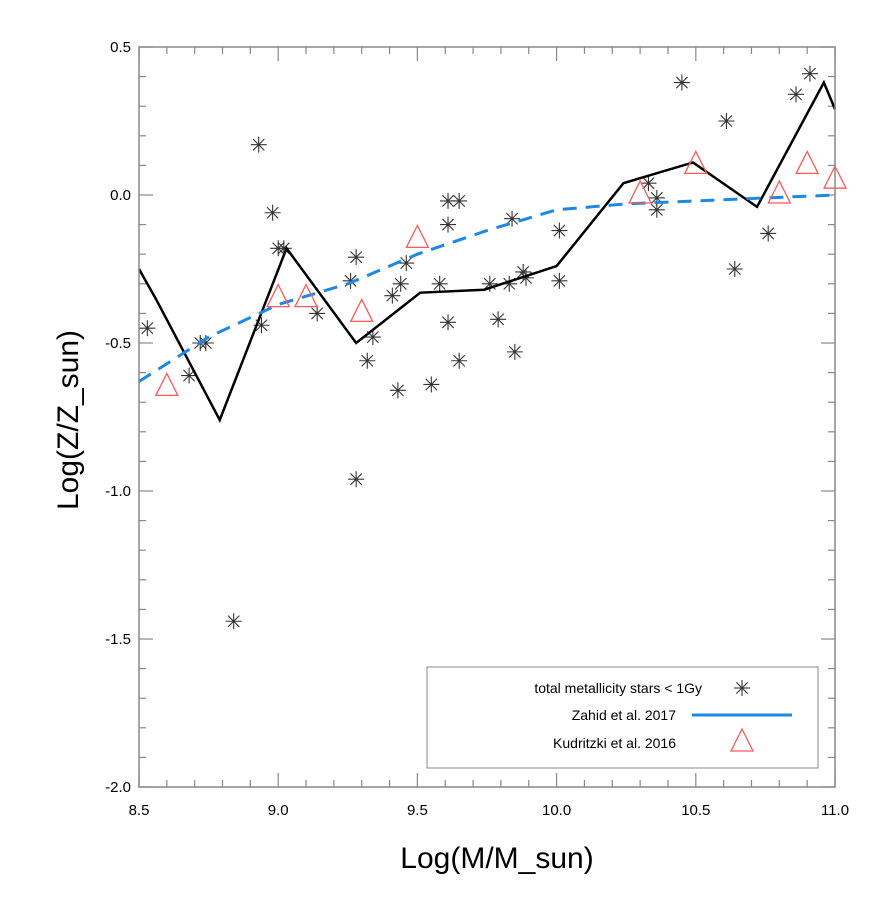  I want to click on legend-triangle-icon, so click(742, 739).